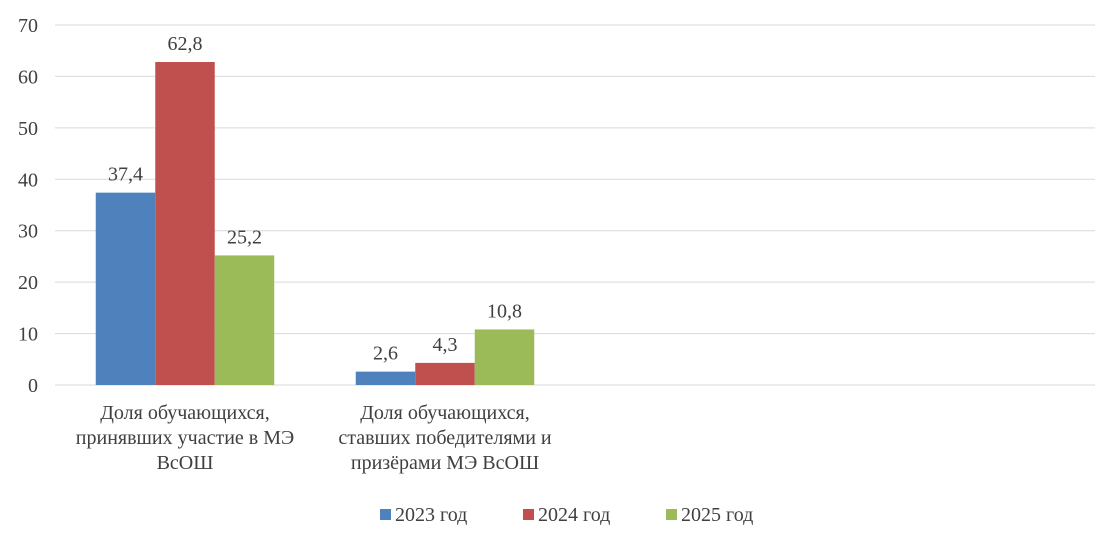  Describe the element at coordinates (445, 345) in the screenshot. I see `data-label: 4,3` at that location.